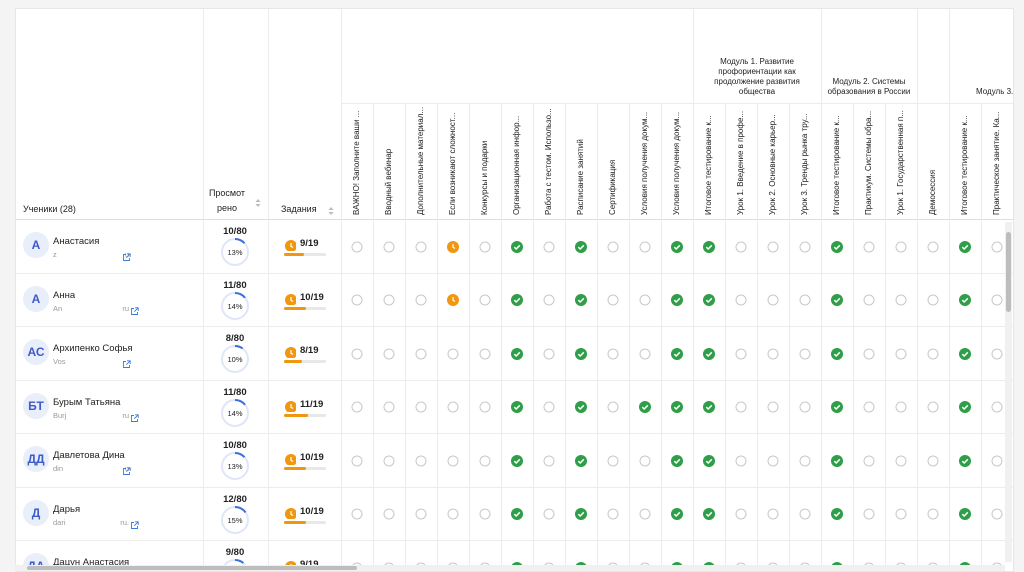 This screenshot has width=1024, height=572. I want to click on task-clock, so click(291, 245).